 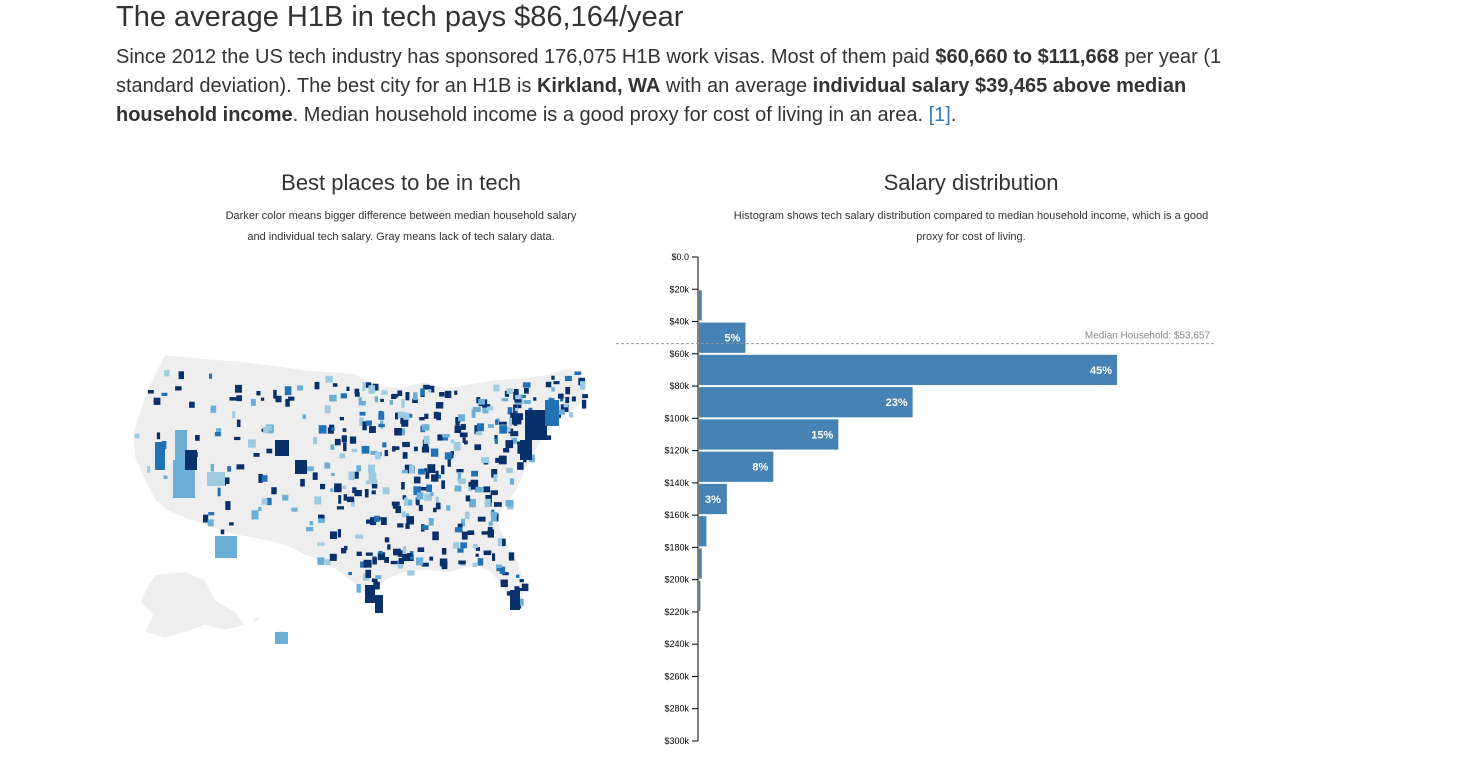 What do you see at coordinates (700, 305) in the screenshot?
I see `histogram-bar` at bounding box center [700, 305].